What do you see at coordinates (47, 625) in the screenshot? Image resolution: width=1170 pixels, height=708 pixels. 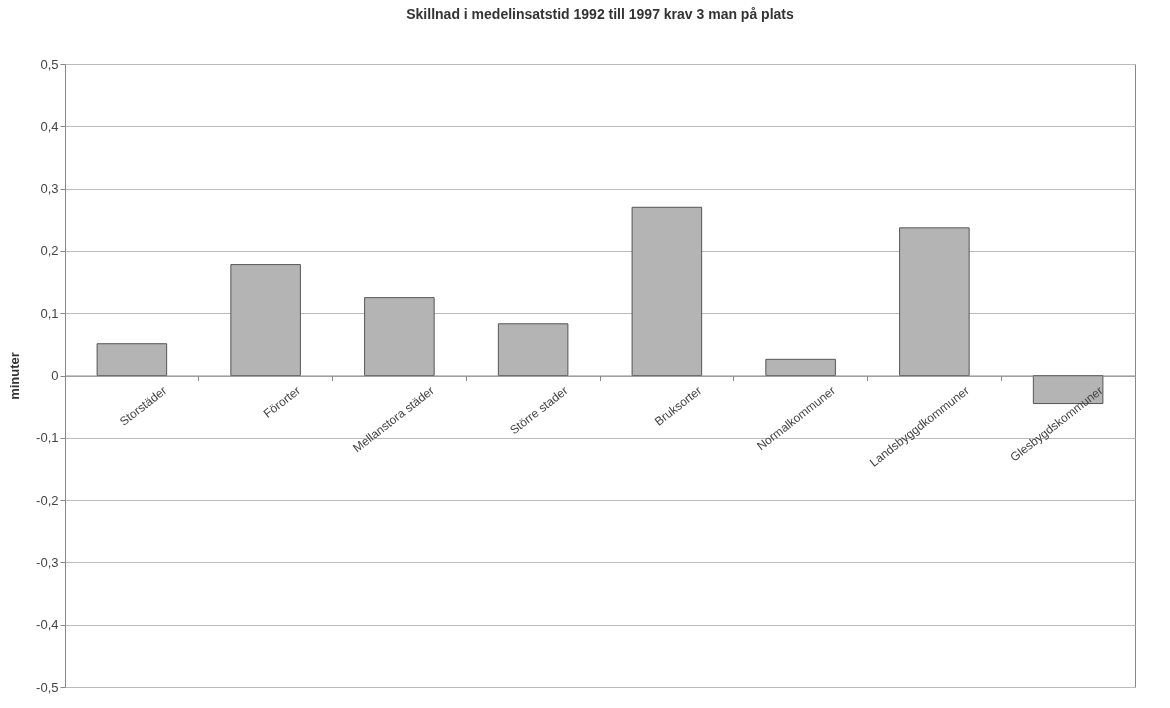 I see `y-tick-label: -0,4` at bounding box center [47, 625].